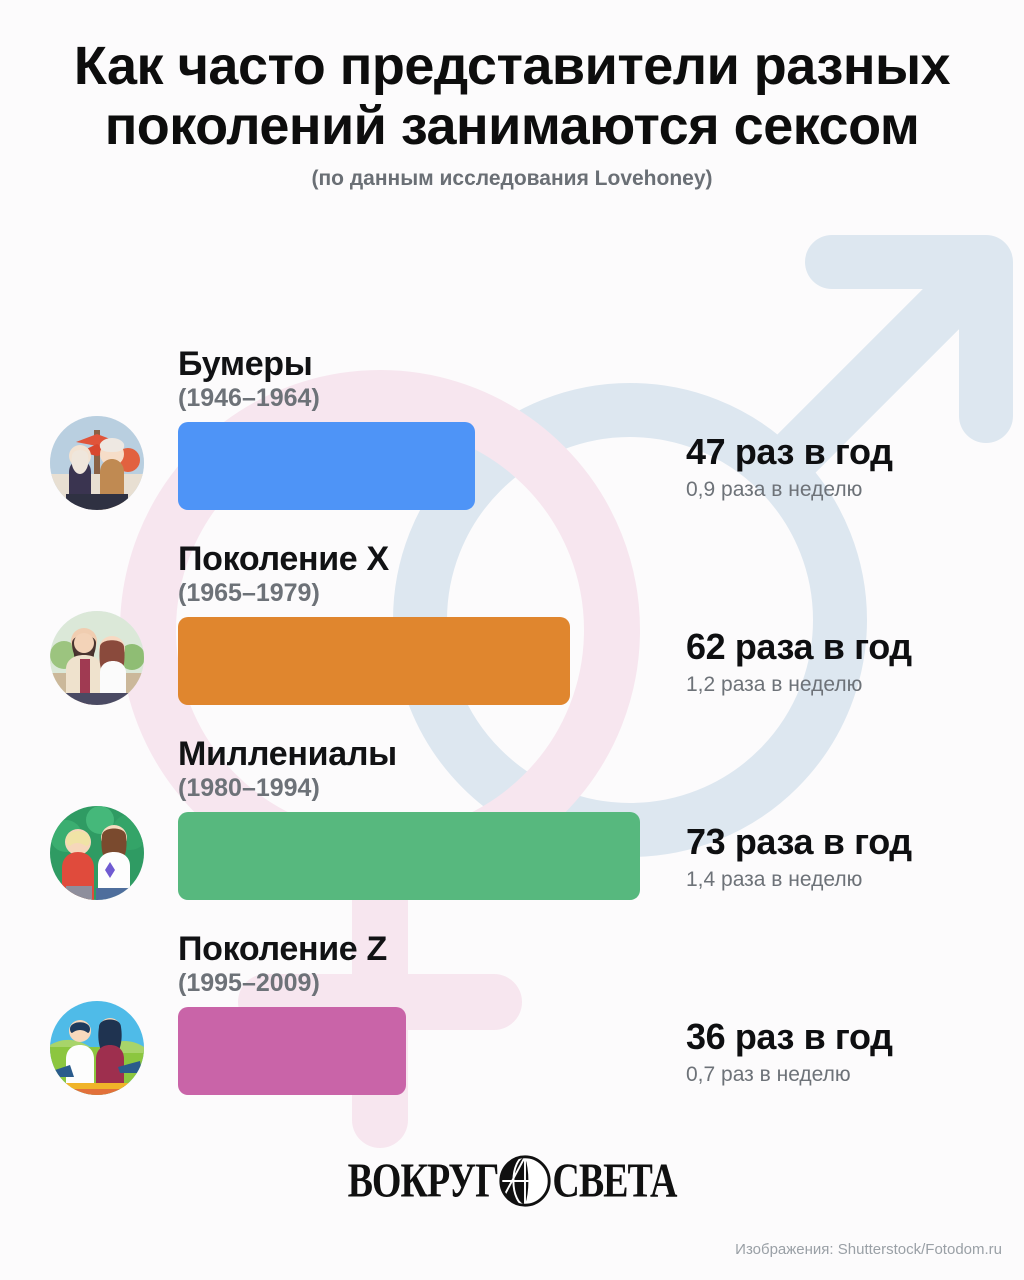 This screenshot has width=1024, height=1280. What do you see at coordinates (799, 841) in the screenshot?
I see `value-per-year: 73 раза в год` at bounding box center [799, 841].